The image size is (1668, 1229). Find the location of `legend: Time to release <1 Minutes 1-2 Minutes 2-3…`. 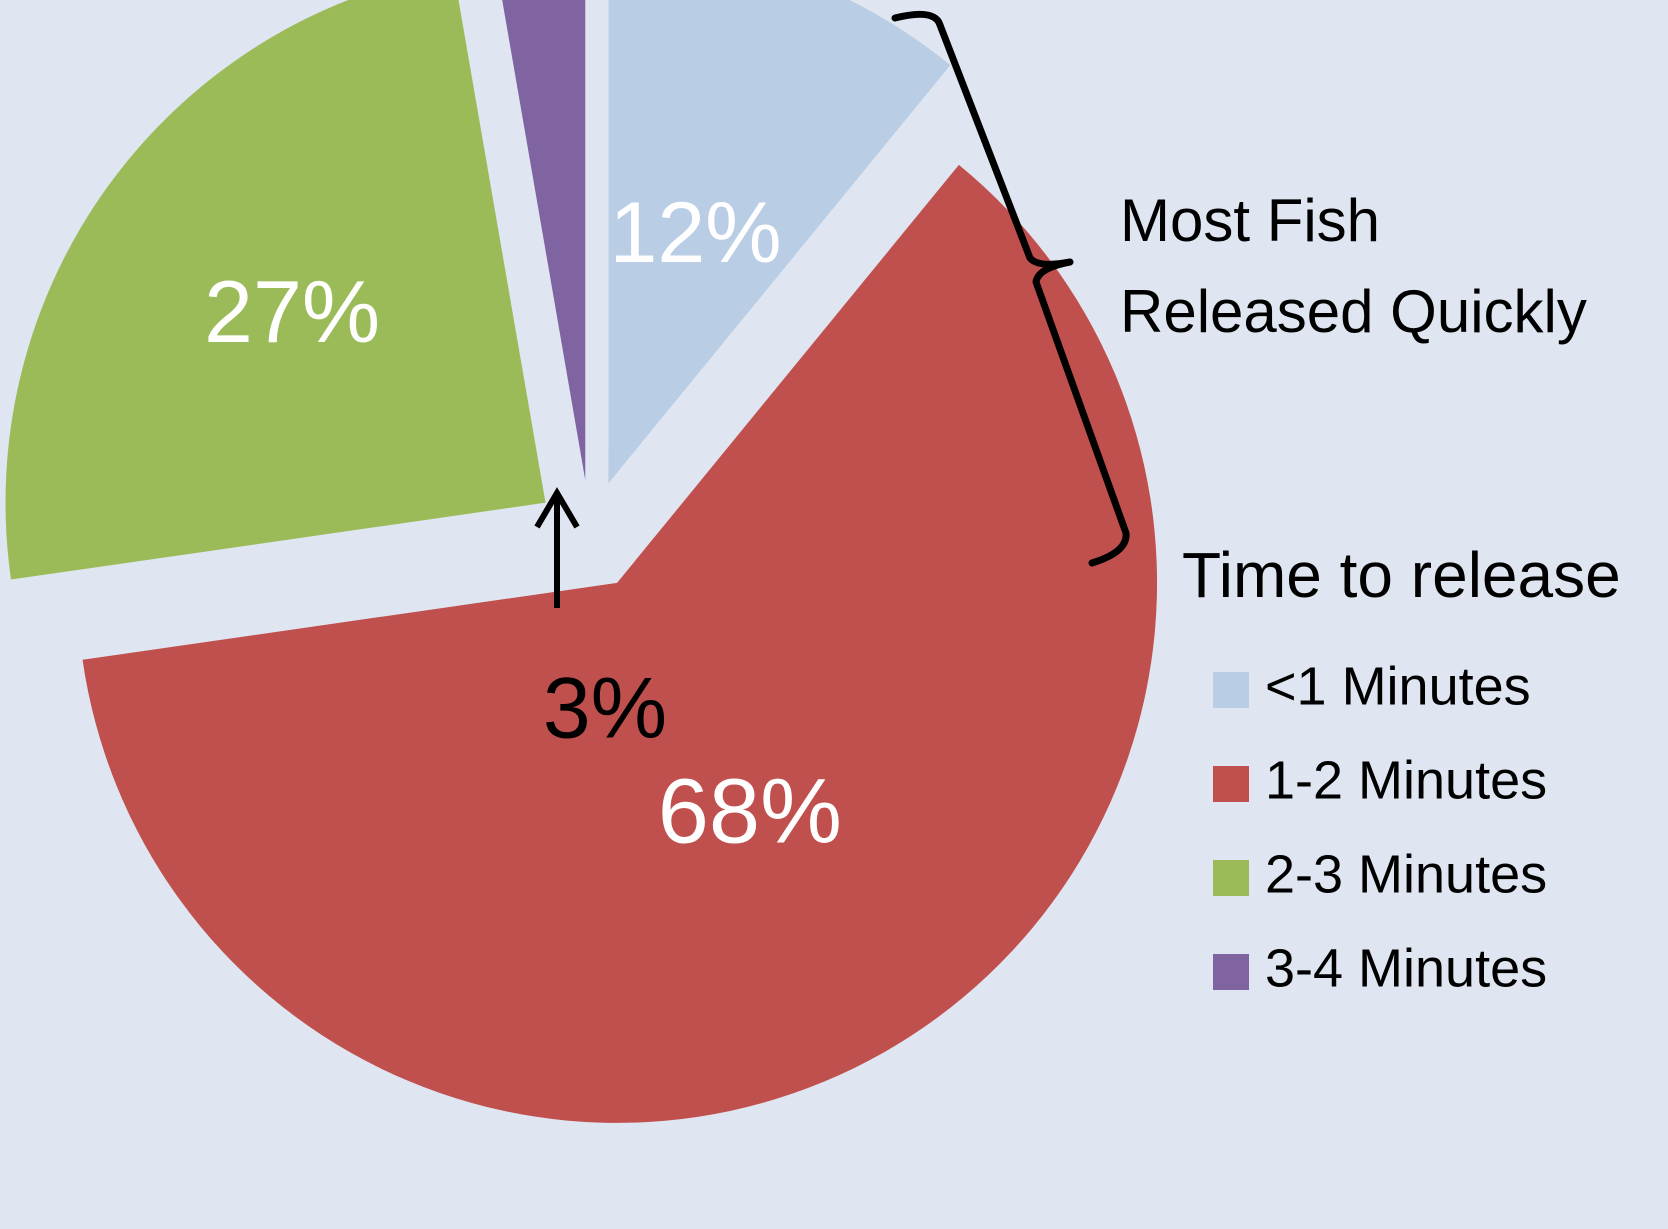

legend: Time to release <1 Minutes 1-2 Minutes 2-3… is located at coordinates (1401, 768).